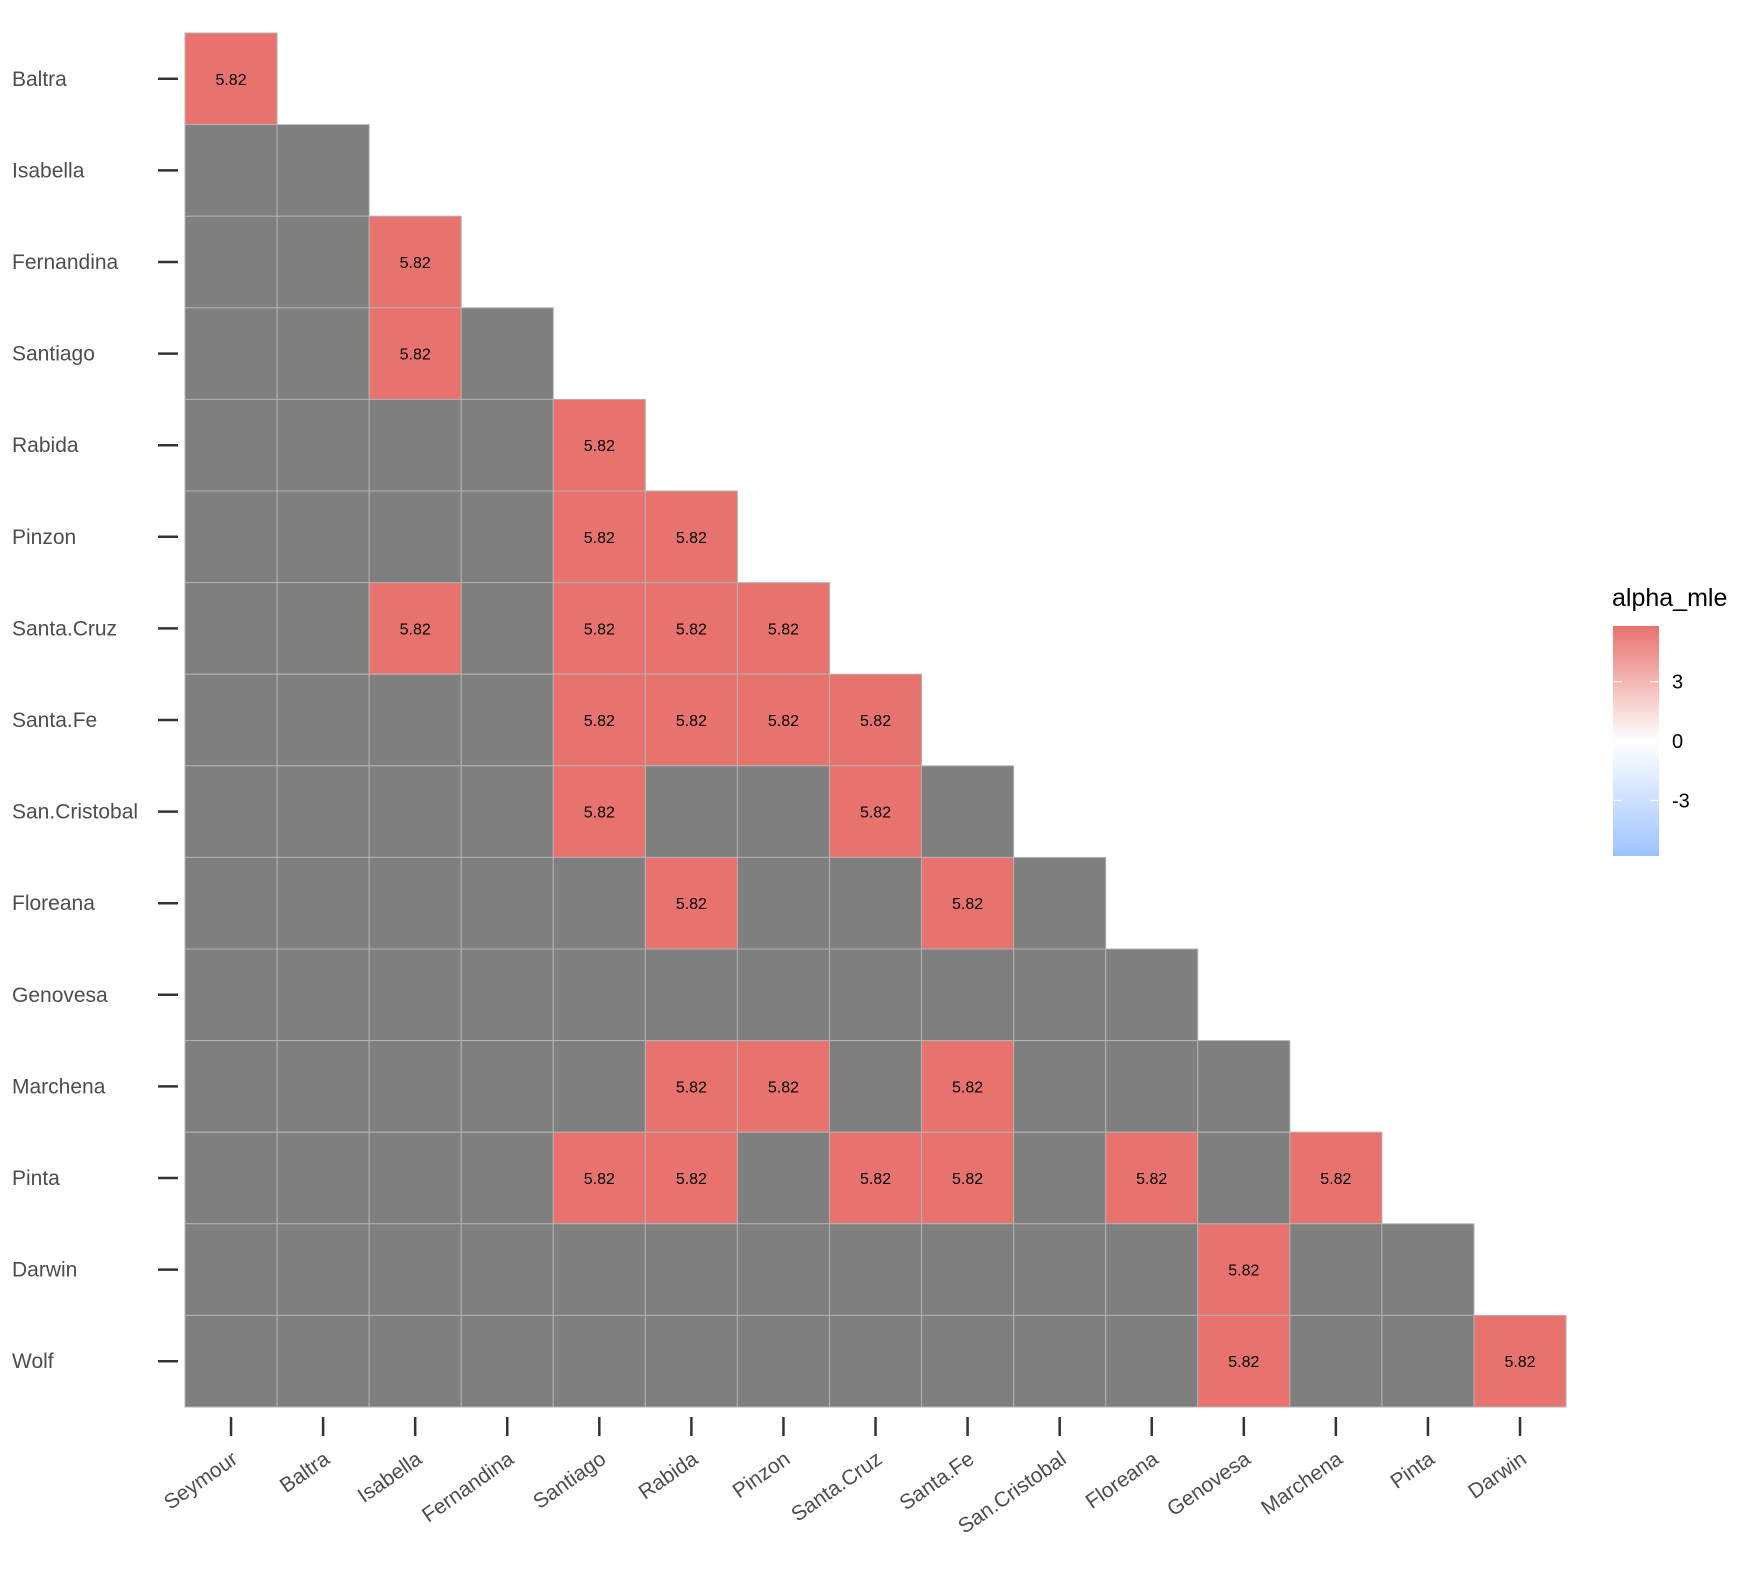 The width and height of the screenshot is (1764, 1578). I want to click on y-tick-label: Pinzon, so click(44, 537).